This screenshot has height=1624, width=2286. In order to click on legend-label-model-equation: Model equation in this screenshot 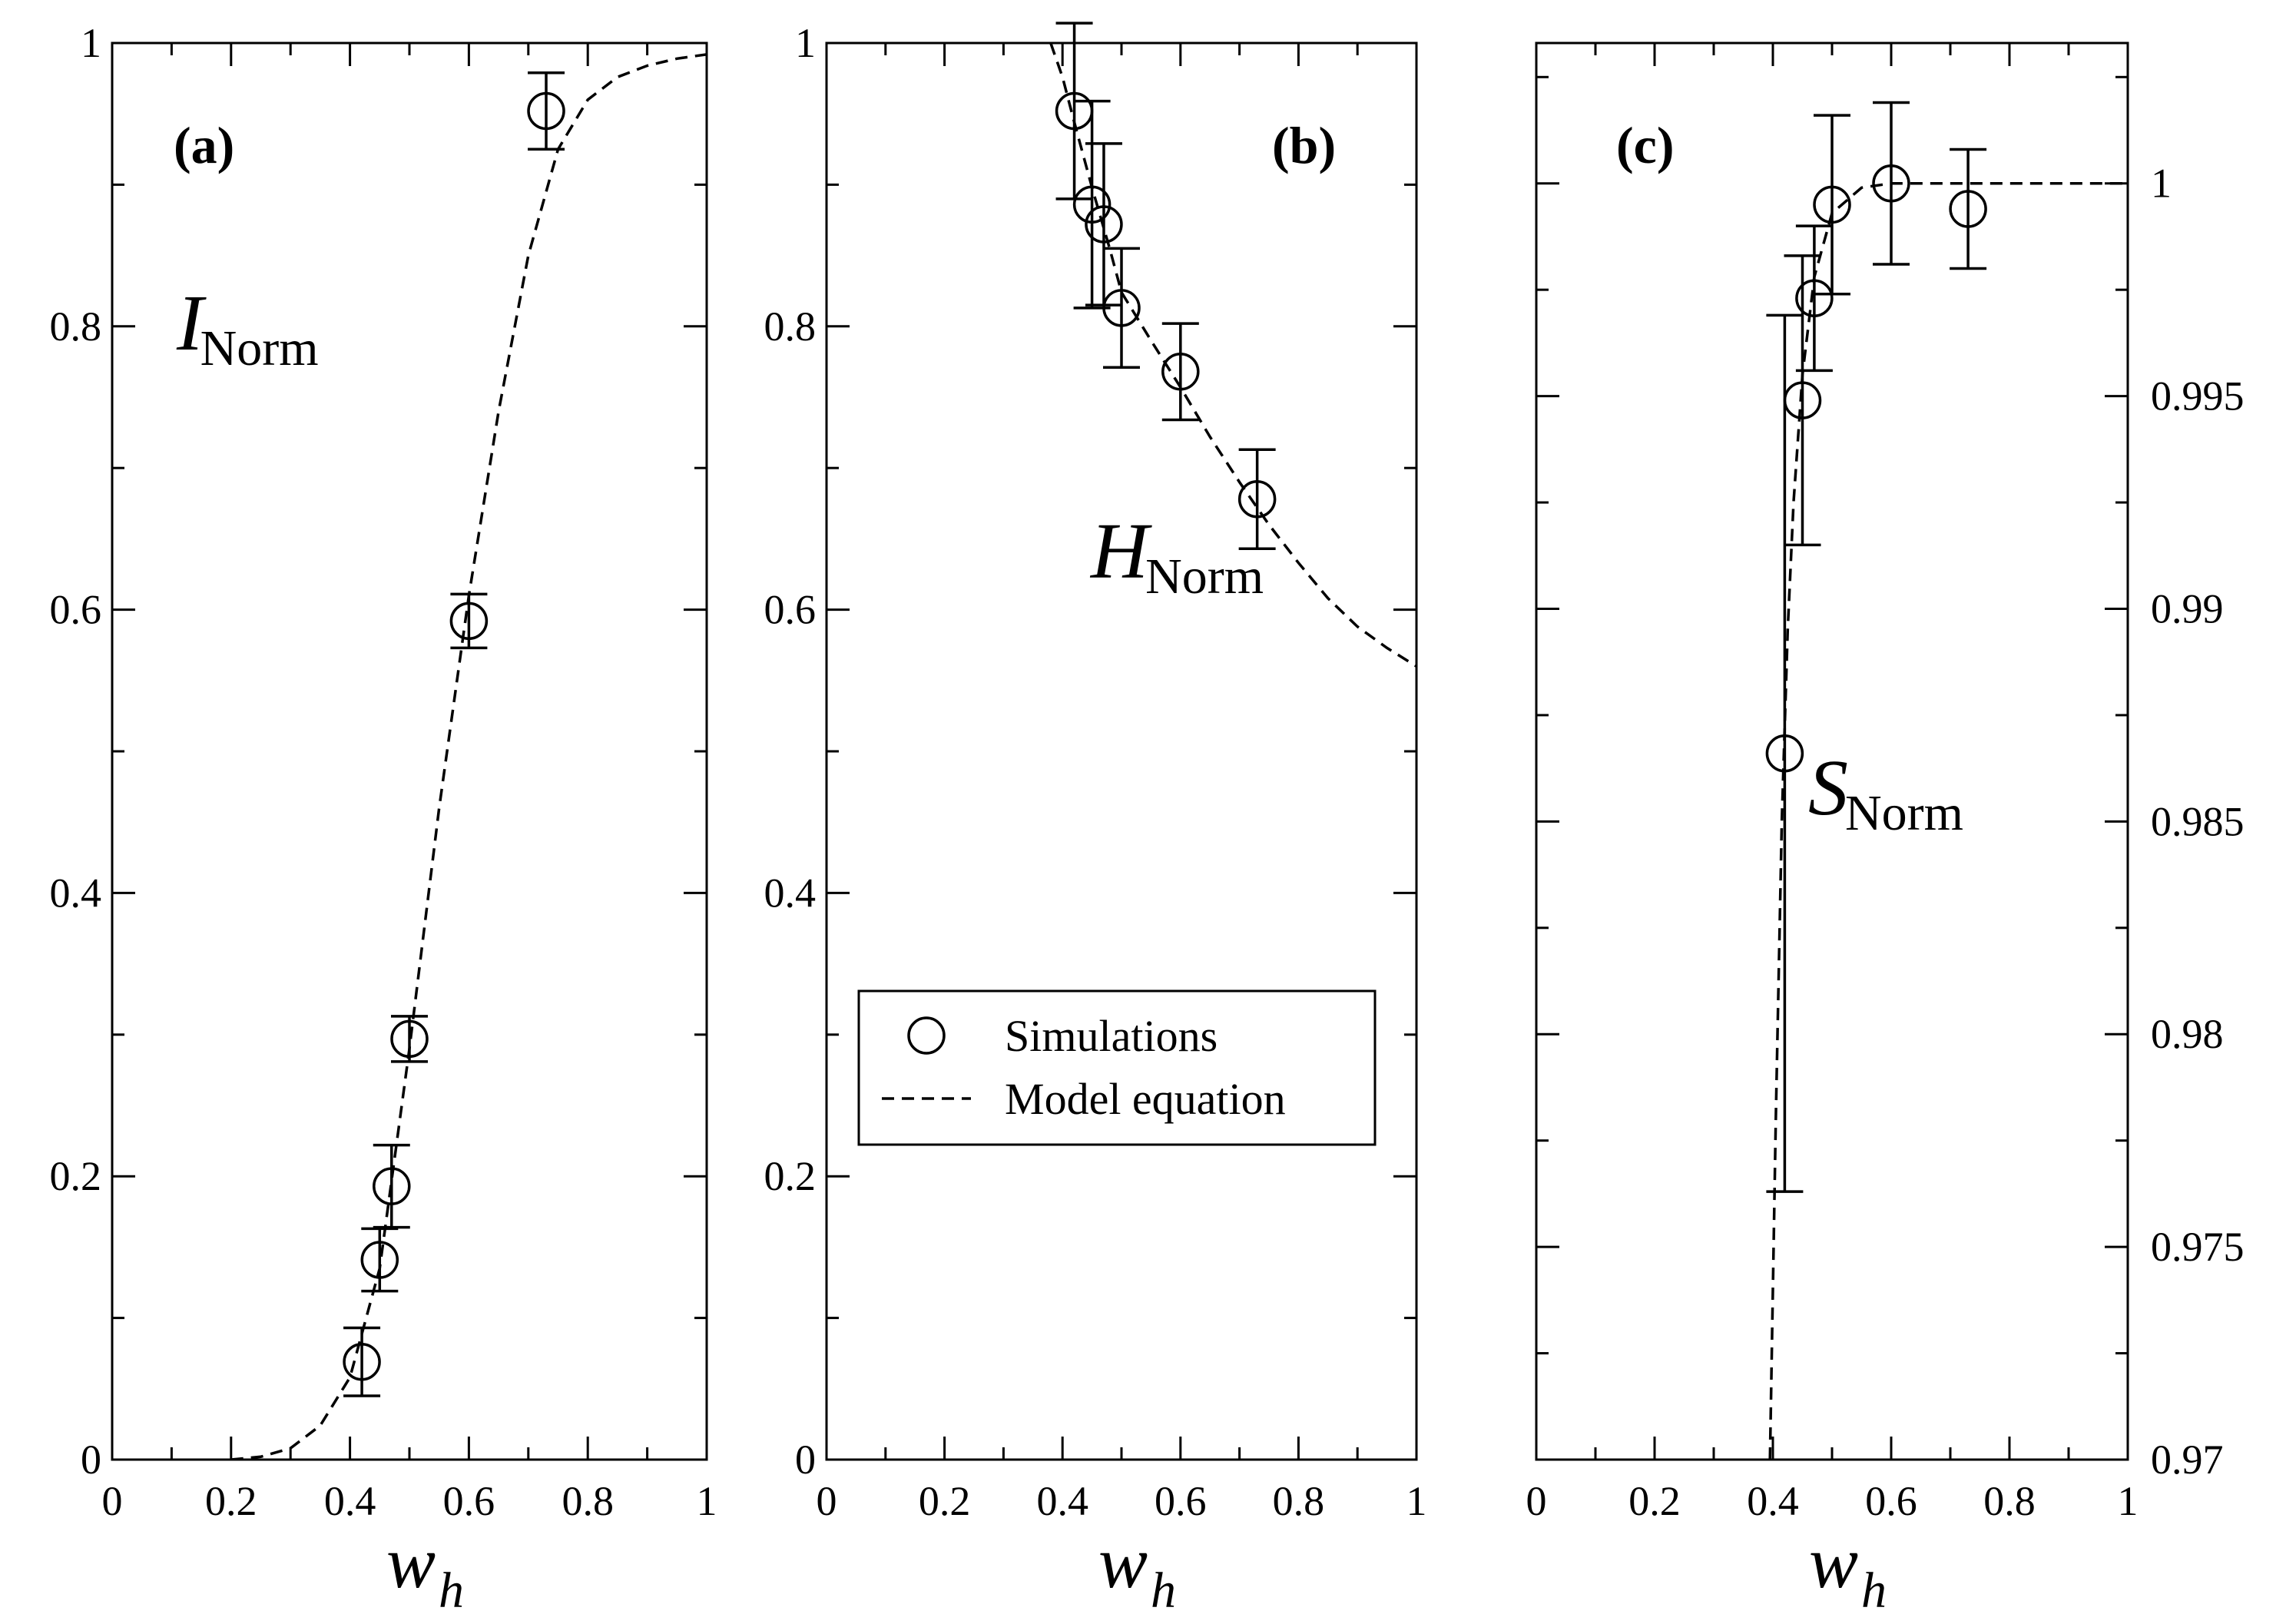, I will do `click(1145, 1099)`.